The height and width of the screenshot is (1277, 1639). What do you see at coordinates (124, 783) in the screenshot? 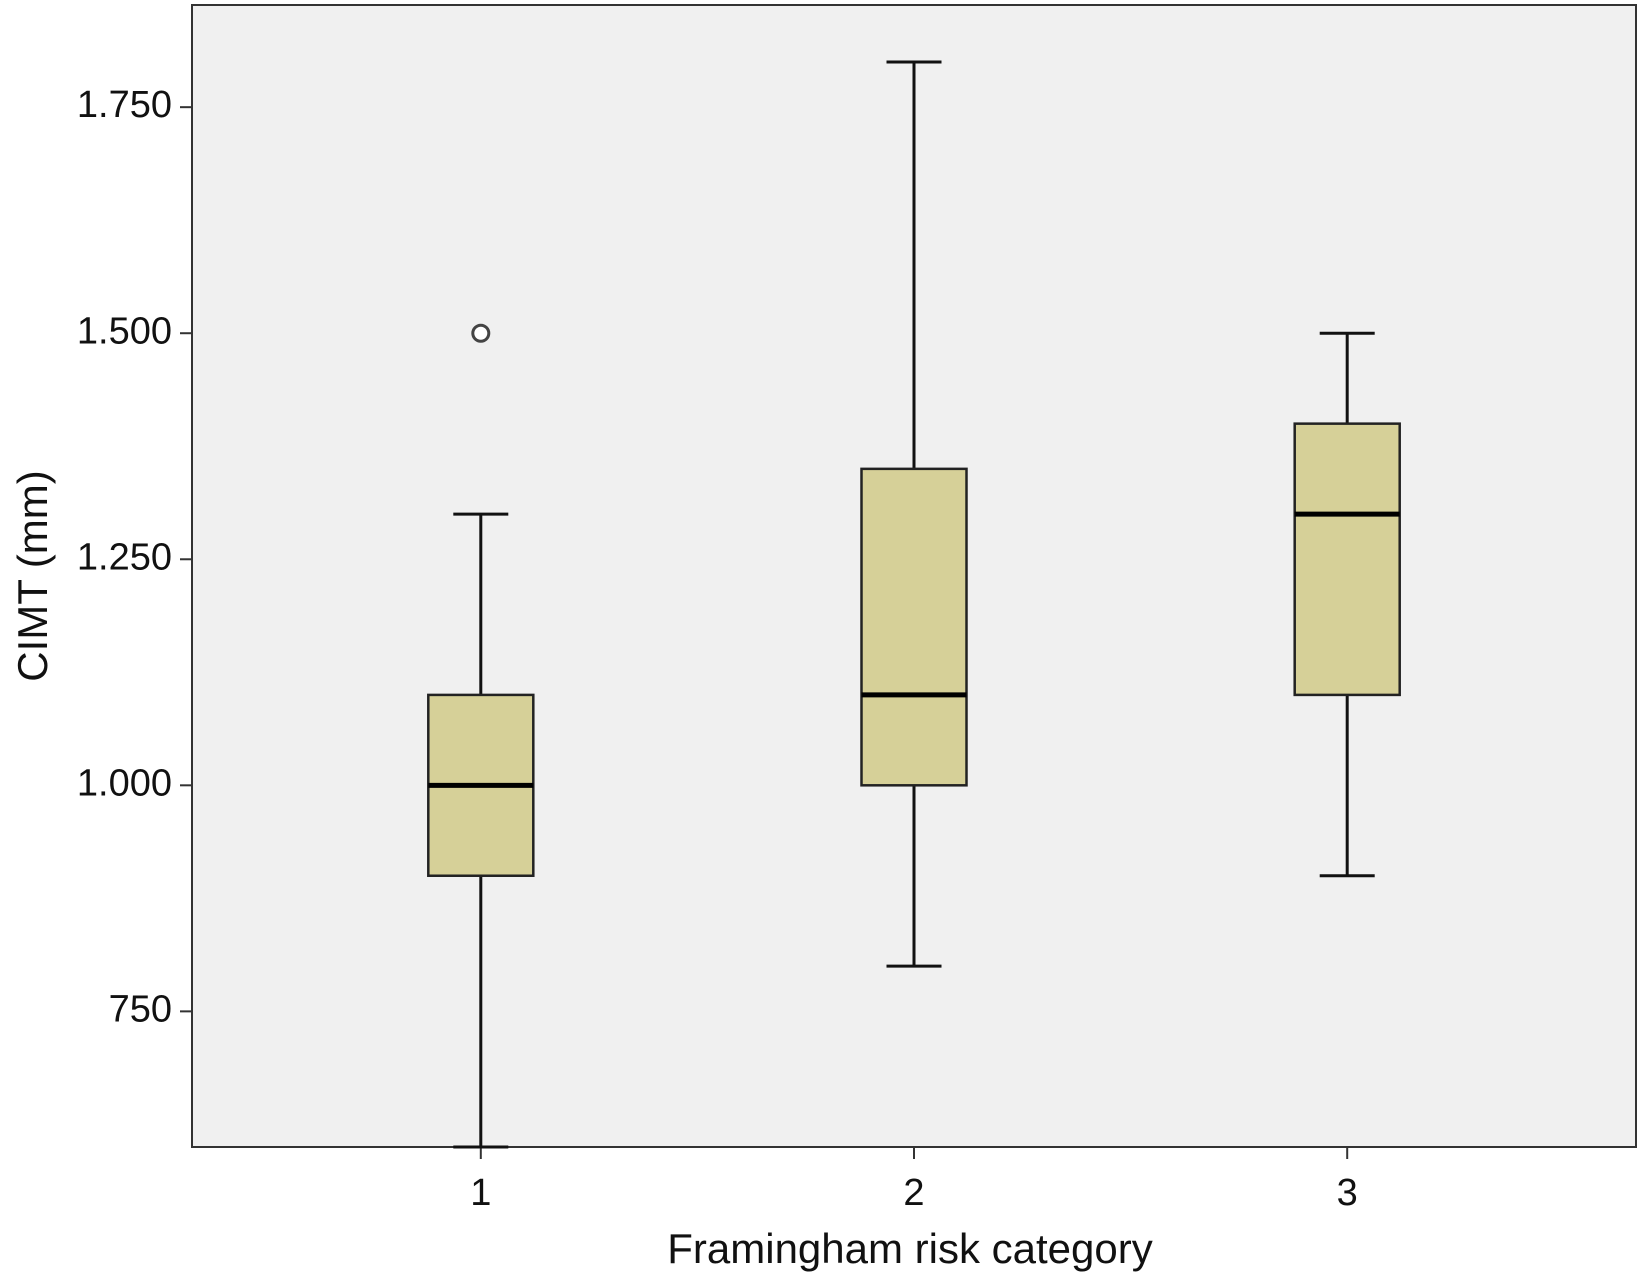
I see `y-tick-label: 1.000` at bounding box center [124, 783].